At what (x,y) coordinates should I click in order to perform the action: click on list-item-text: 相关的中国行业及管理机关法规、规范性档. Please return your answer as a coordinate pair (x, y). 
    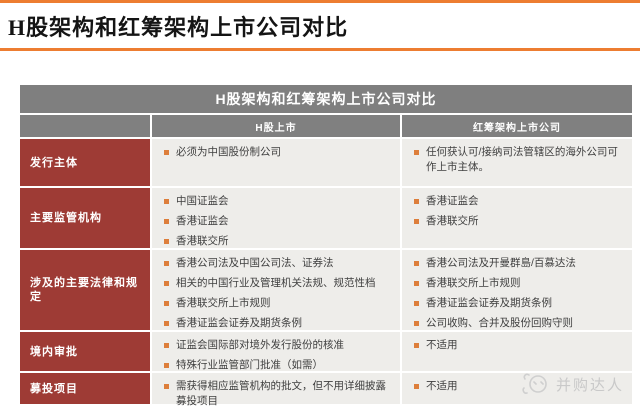
    Looking at the image, I should click on (276, 283).